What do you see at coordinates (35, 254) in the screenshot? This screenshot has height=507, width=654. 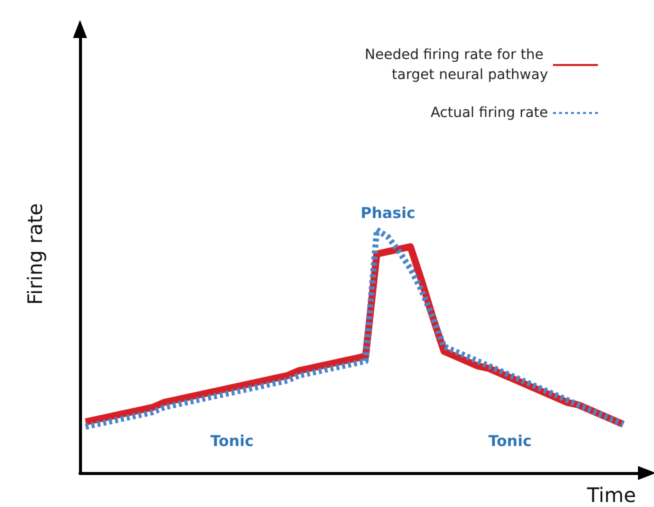 I see `y-axis-title: Firing rate` at bounding box center [35, 254].